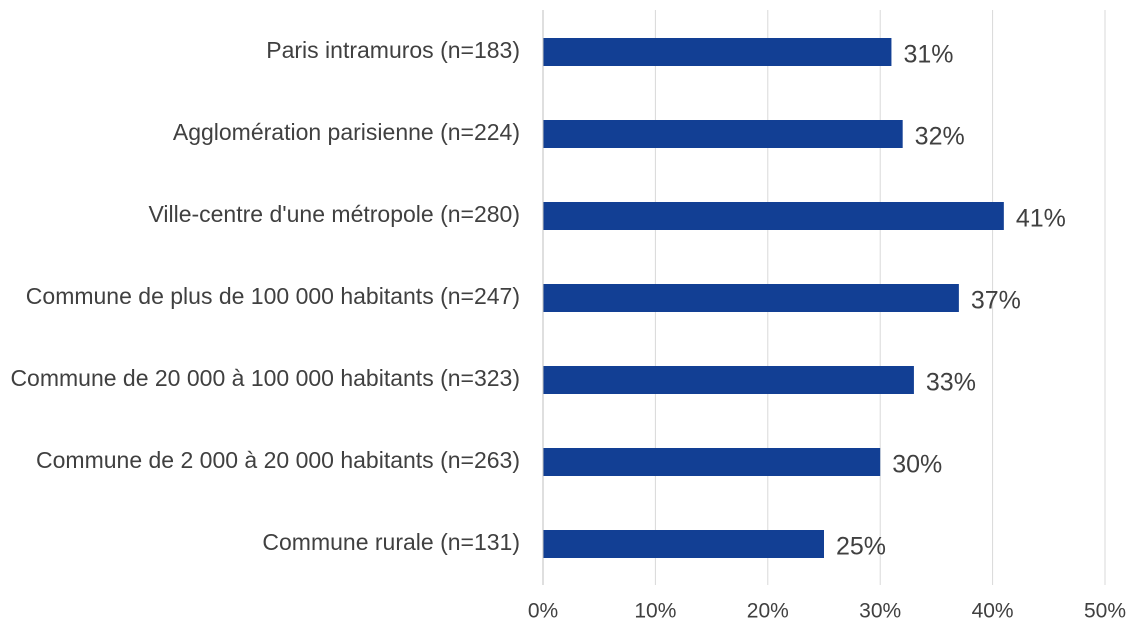 The image size is (1132, 623). What do you see at coordinates (391, 542) in the screenshot?
I see `category-label: Commune rurale (n=131)` at bounding box center [391, 542].